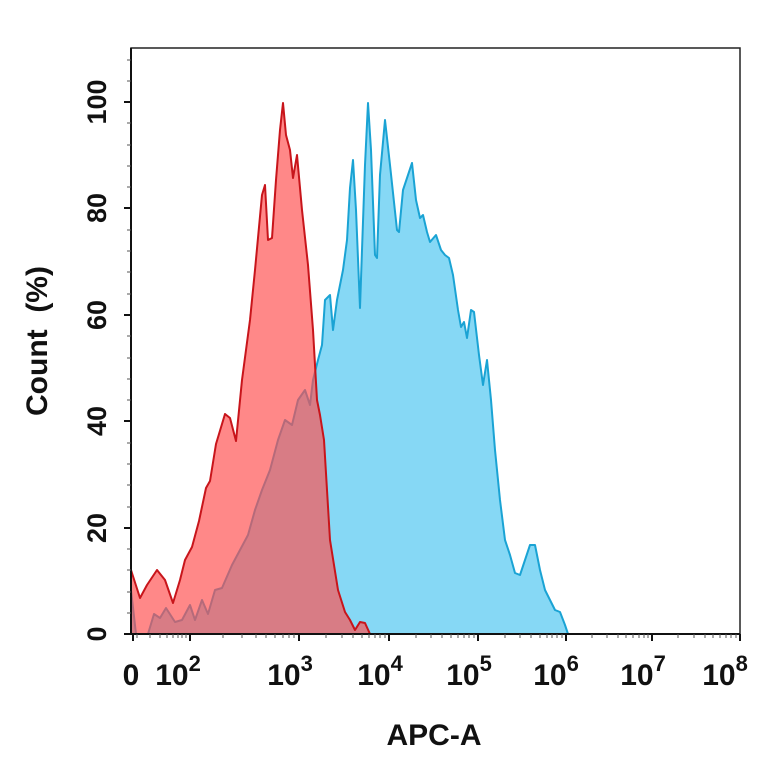  What do you see at coordinates (434, 735) in the screenshot?
I see `x-axis-title: APC-A` at bounding box center [434, 735].